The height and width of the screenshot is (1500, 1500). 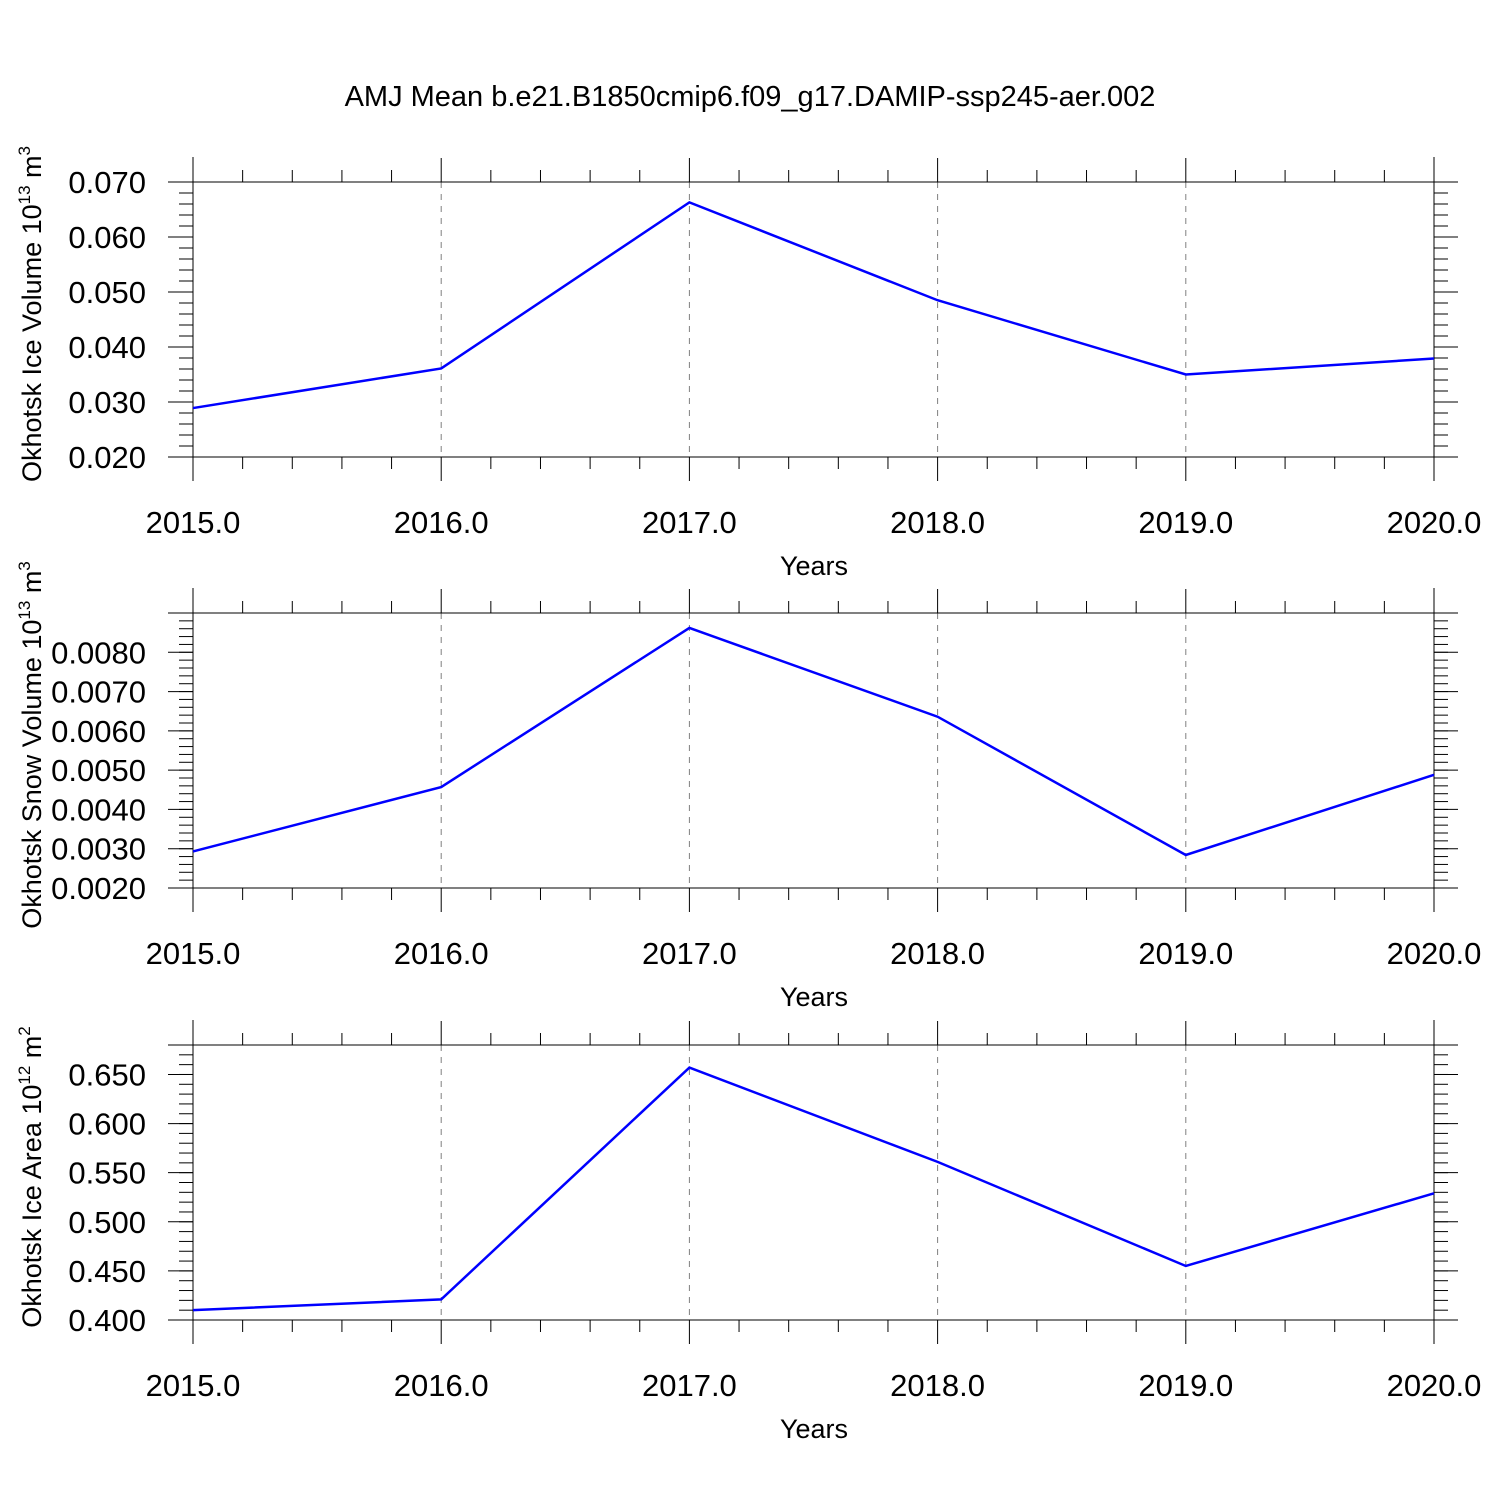 What do you see at coordinates (107, 182) in the screenshot?
I see `y-tick-label: 0.070` at bounding box center [107, 182].